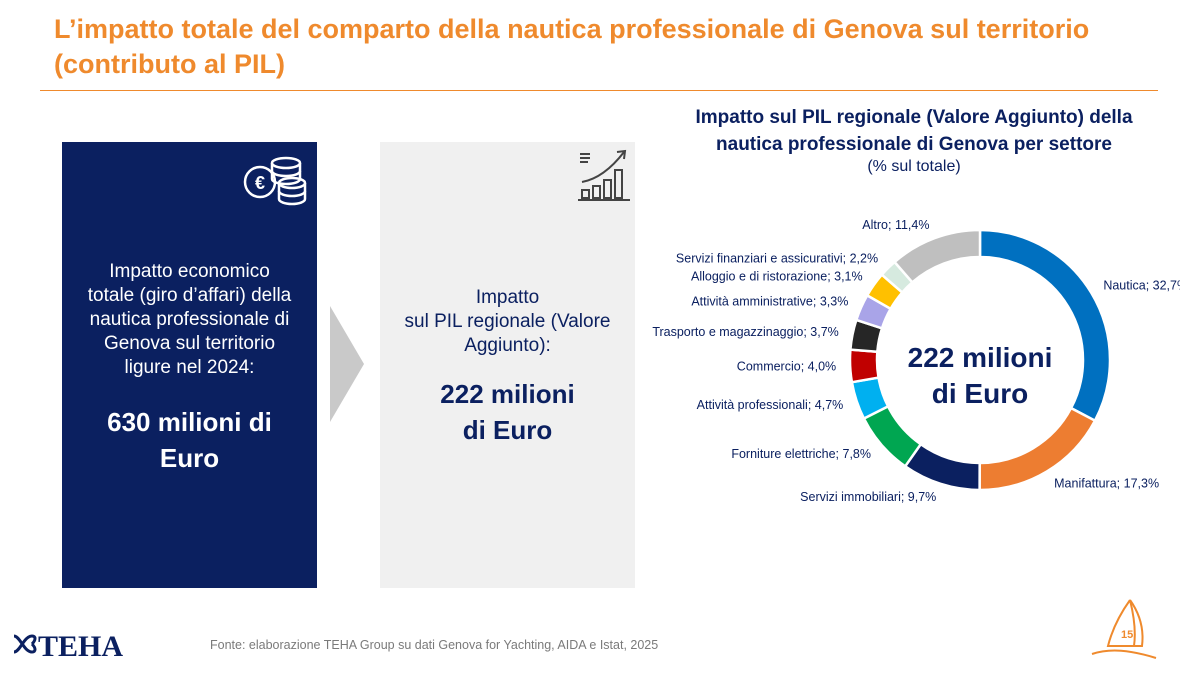 The height and width of the screenshot is (675, 1200). Describe the element at coordinates (169, 64) in the screenshot. I see `page-title-line-2: (contributo al PIL)` at that location.